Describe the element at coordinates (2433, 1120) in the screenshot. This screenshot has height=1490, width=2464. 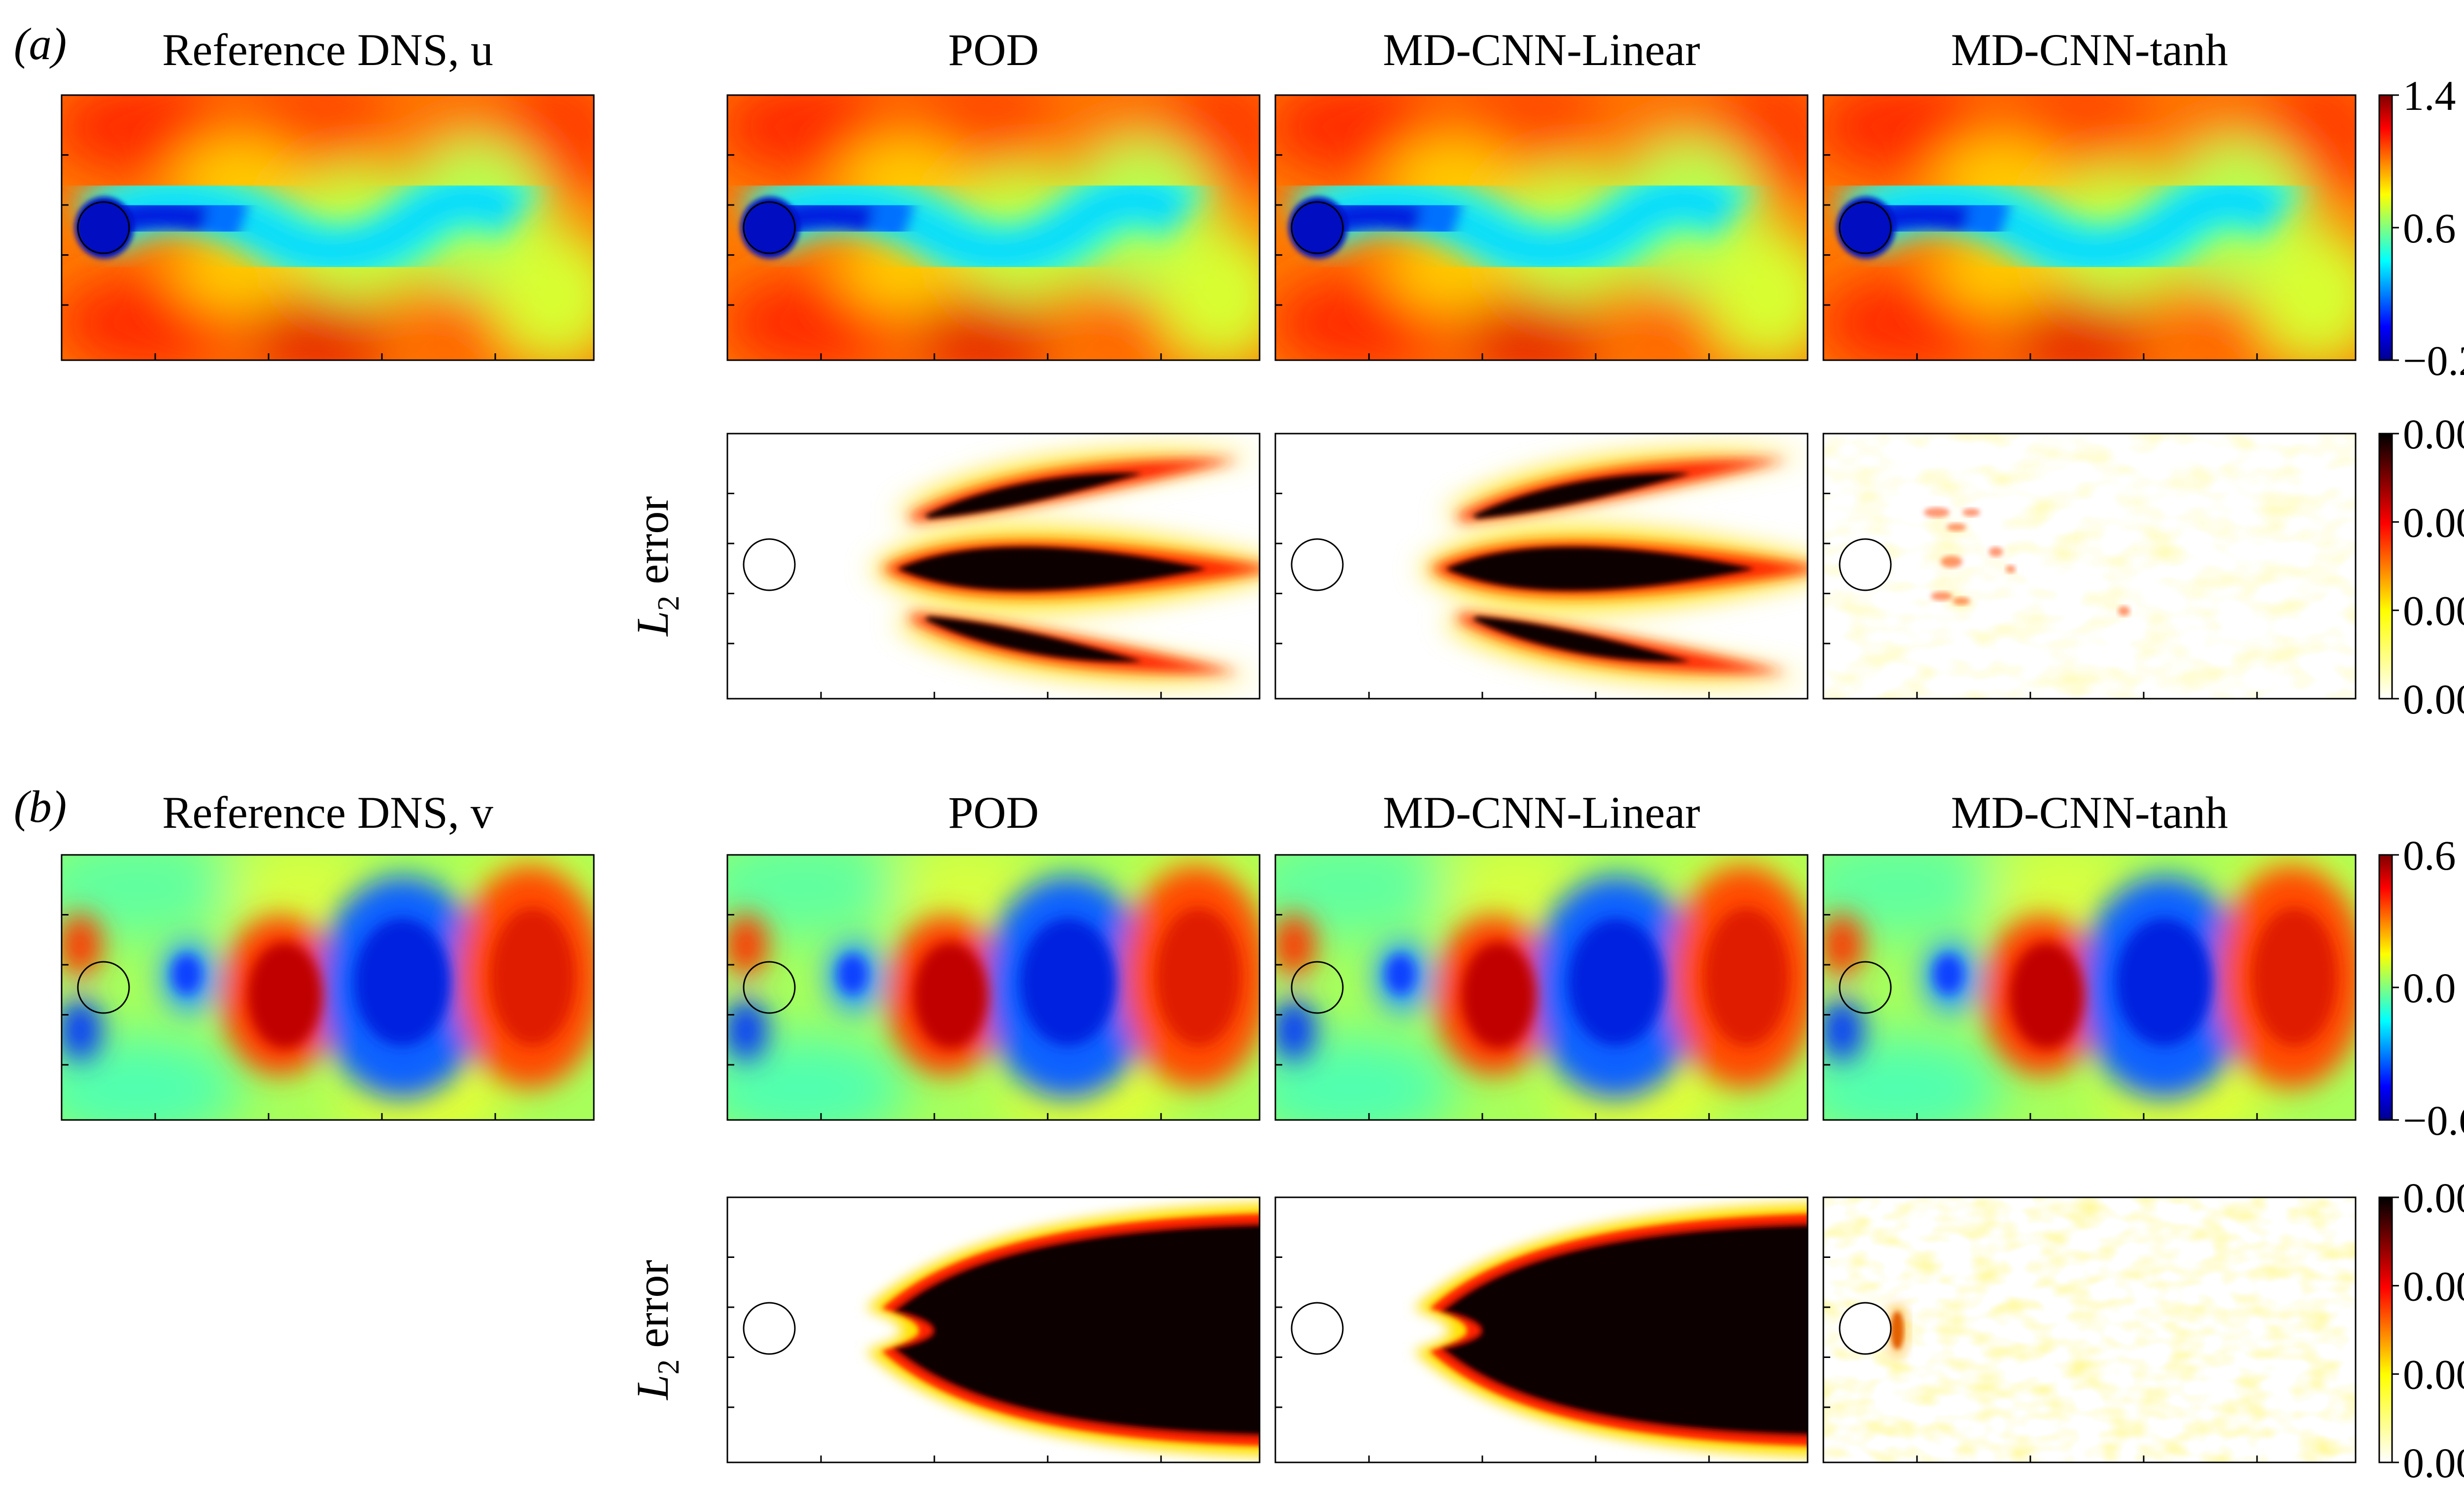
I see `colorbar-tick-label: −0.6` at that location.